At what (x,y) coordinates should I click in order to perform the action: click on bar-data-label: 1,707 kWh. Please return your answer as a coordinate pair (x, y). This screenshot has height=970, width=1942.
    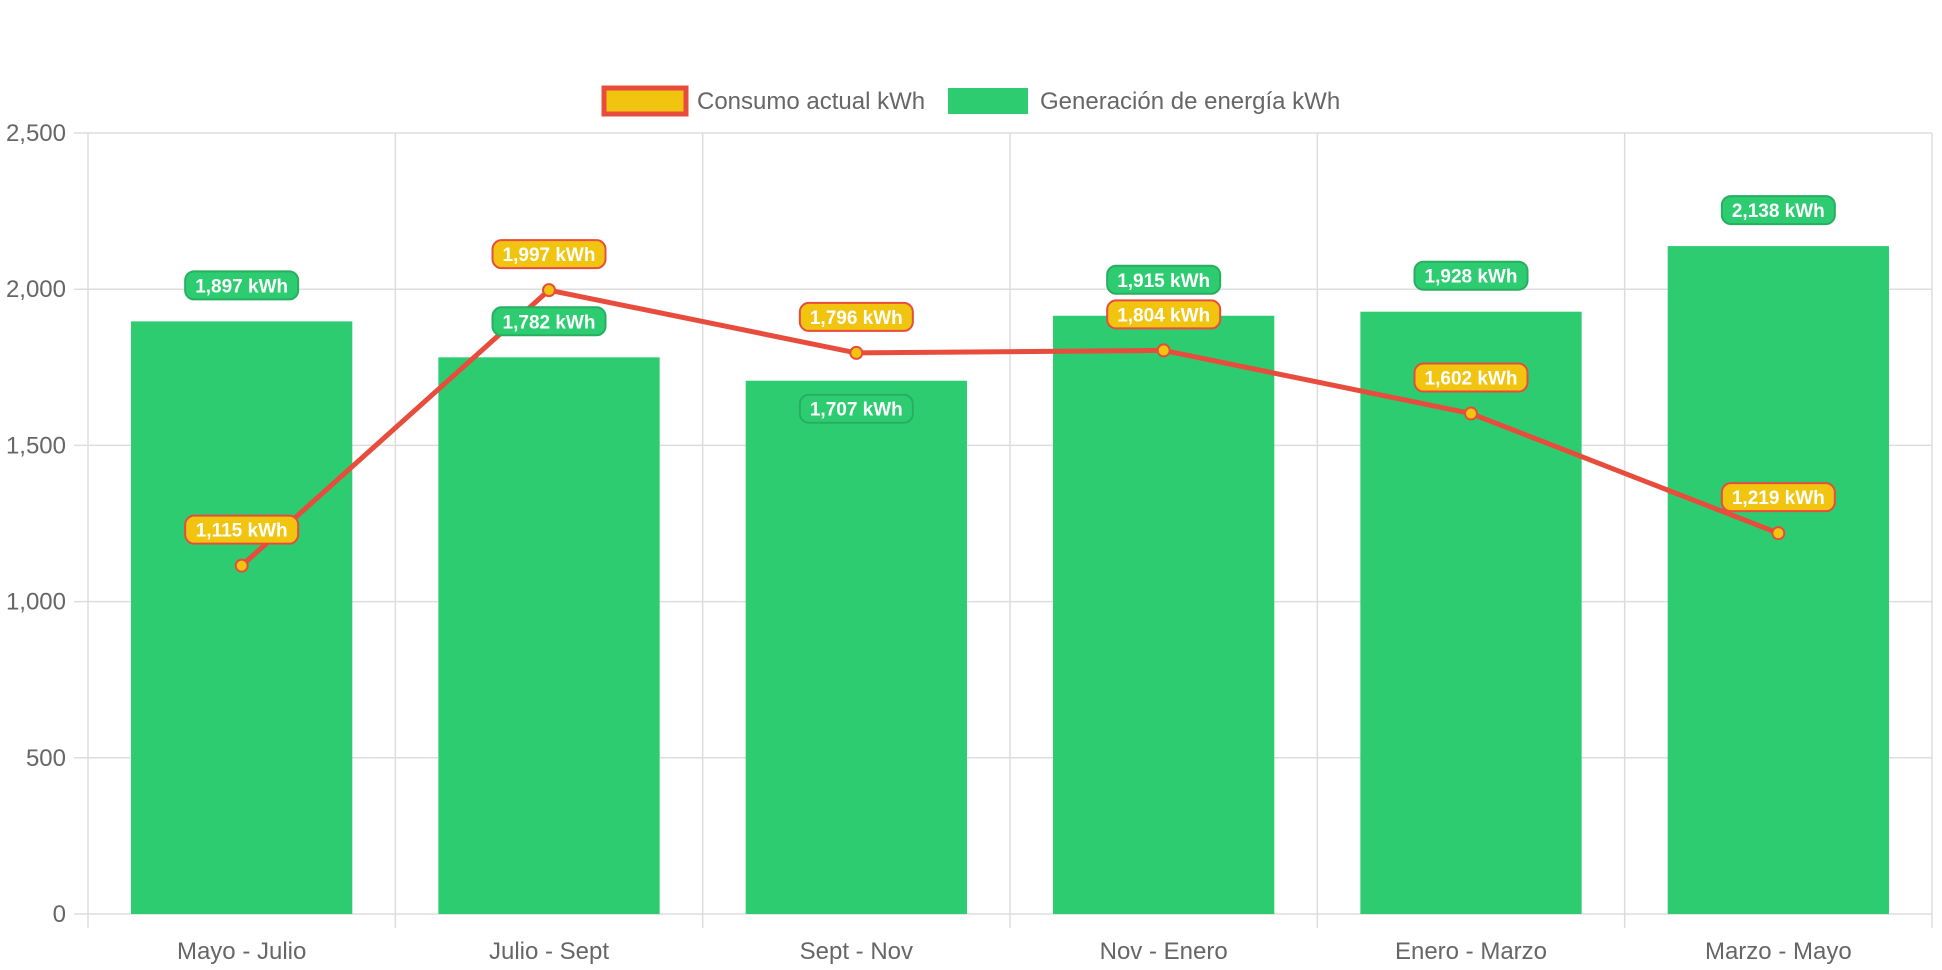
    Looking at the image, I should click on (856, 410).